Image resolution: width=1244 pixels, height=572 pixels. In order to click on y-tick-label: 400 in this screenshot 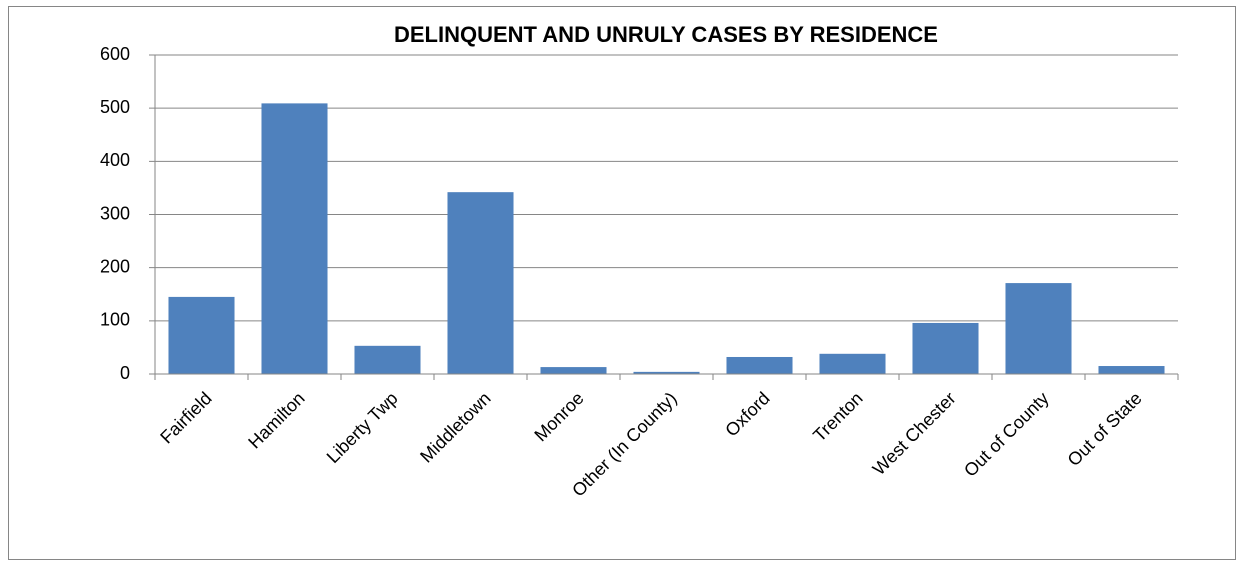, I will do `click(115, 160)`.